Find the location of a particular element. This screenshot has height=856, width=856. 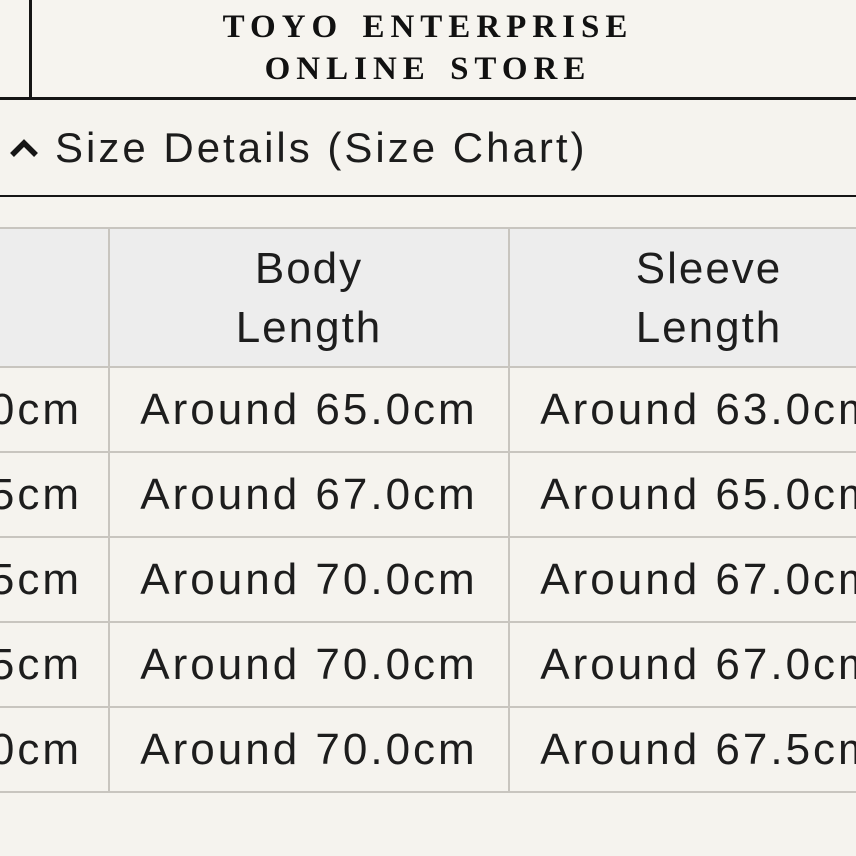

cell-body-length: Around 67.0cm is located at coordinates (309, 494).